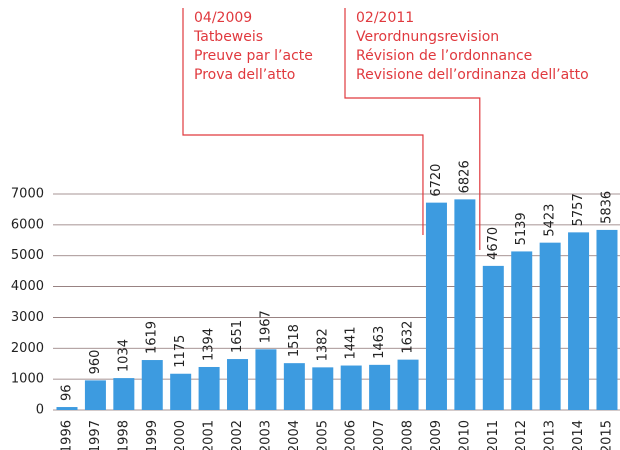 The height and width of the screenshot is (450, 620). I want to click on value-label: 1632, so click(408, 337).